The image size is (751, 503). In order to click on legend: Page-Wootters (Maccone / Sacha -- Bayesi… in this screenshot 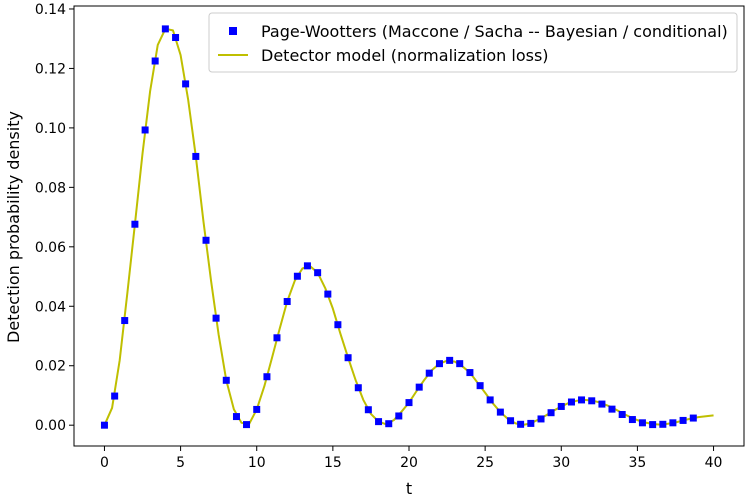, I will do `click(473, 42)`.